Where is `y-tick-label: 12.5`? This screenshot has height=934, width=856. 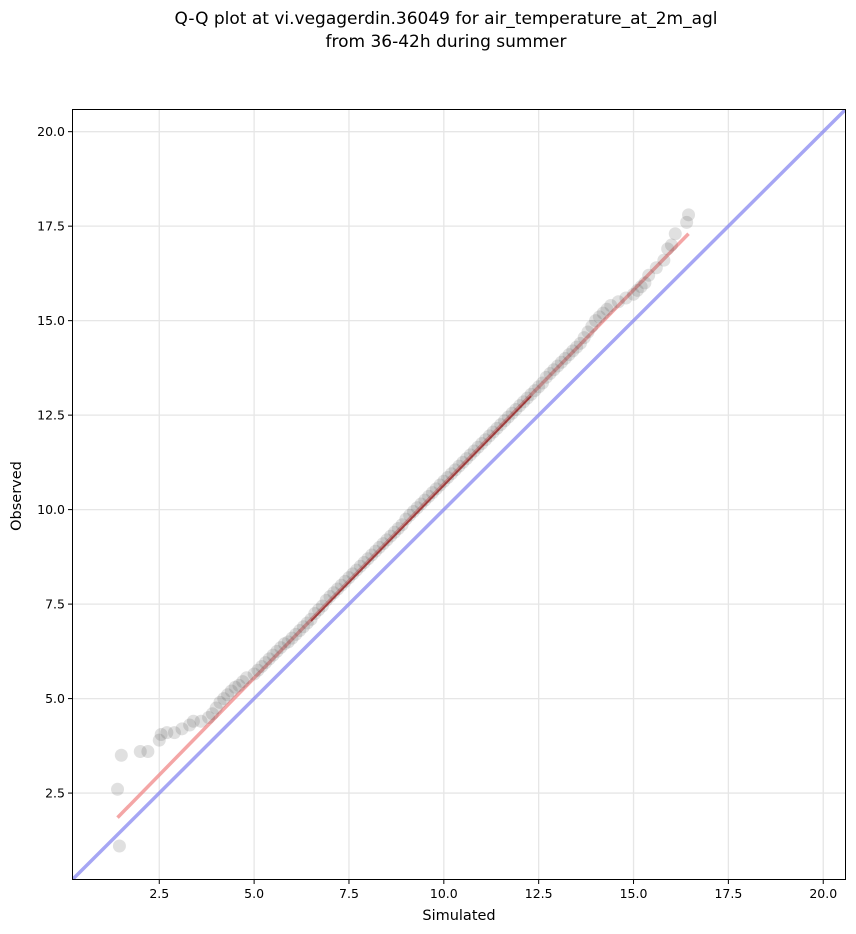 y-tick-label: 12.5 is located at coordinates (51, 415).